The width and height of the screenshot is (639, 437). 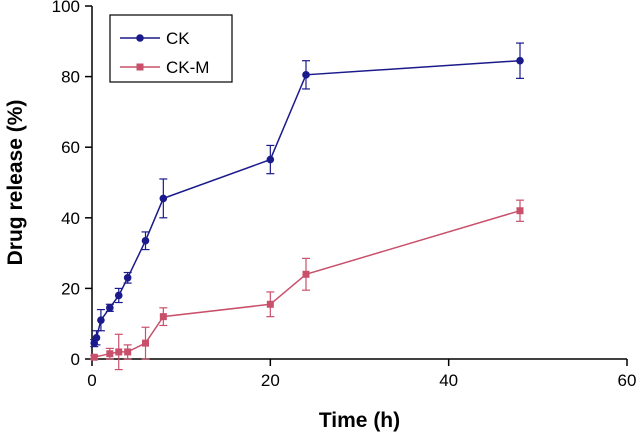 I want to click on x-axis-title: Time (h), so click(x=359, y=420).